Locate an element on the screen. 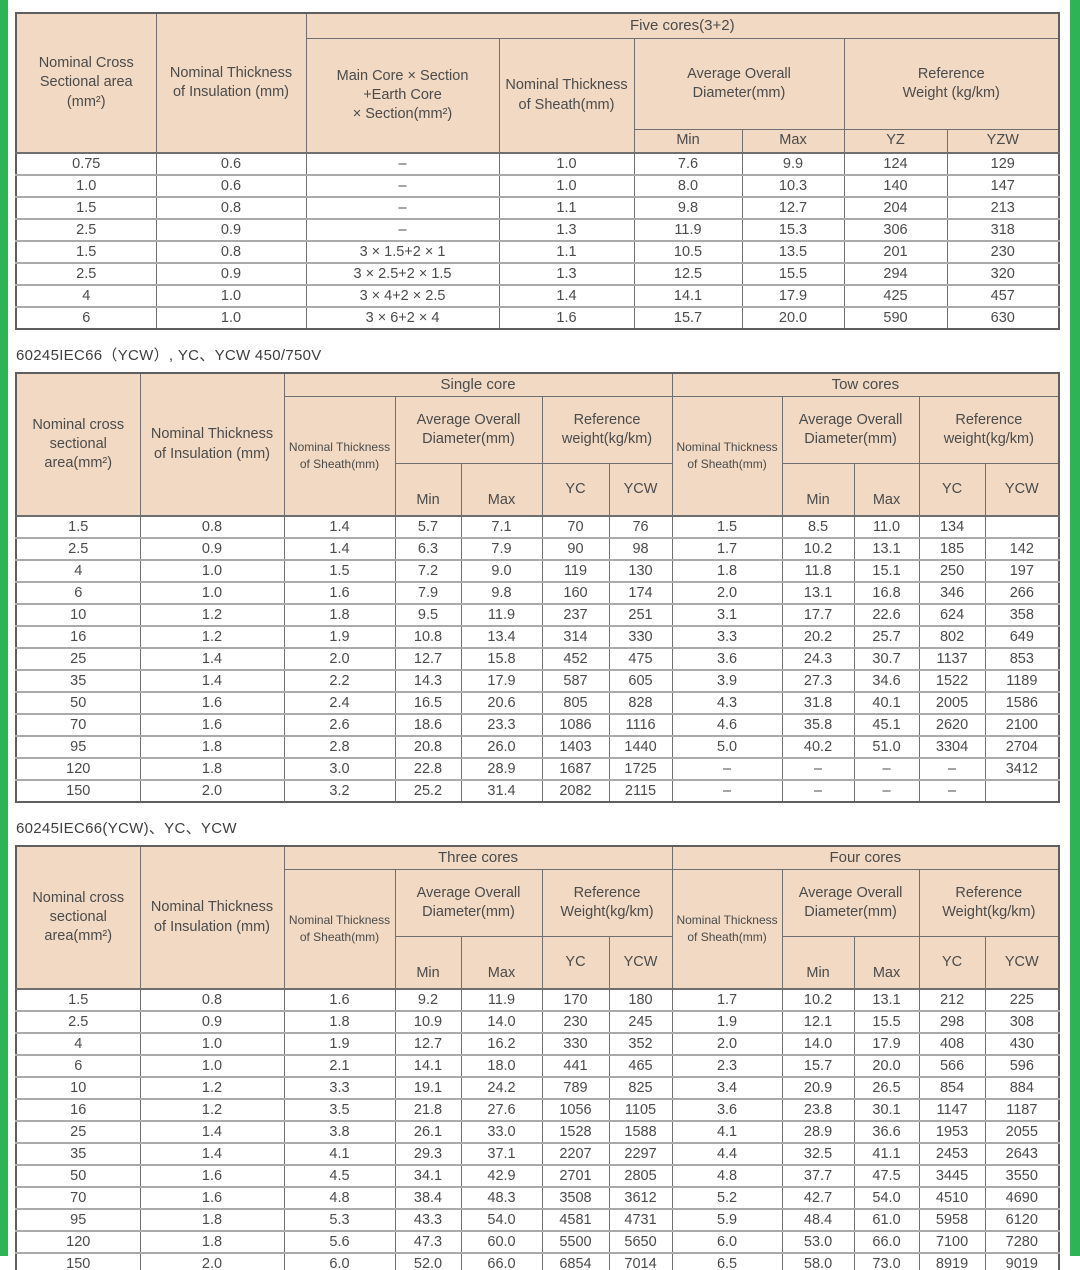 This screenshot has width=1080, height=1270. table-cell: 54.0 is located at coordinates (886, 1197).